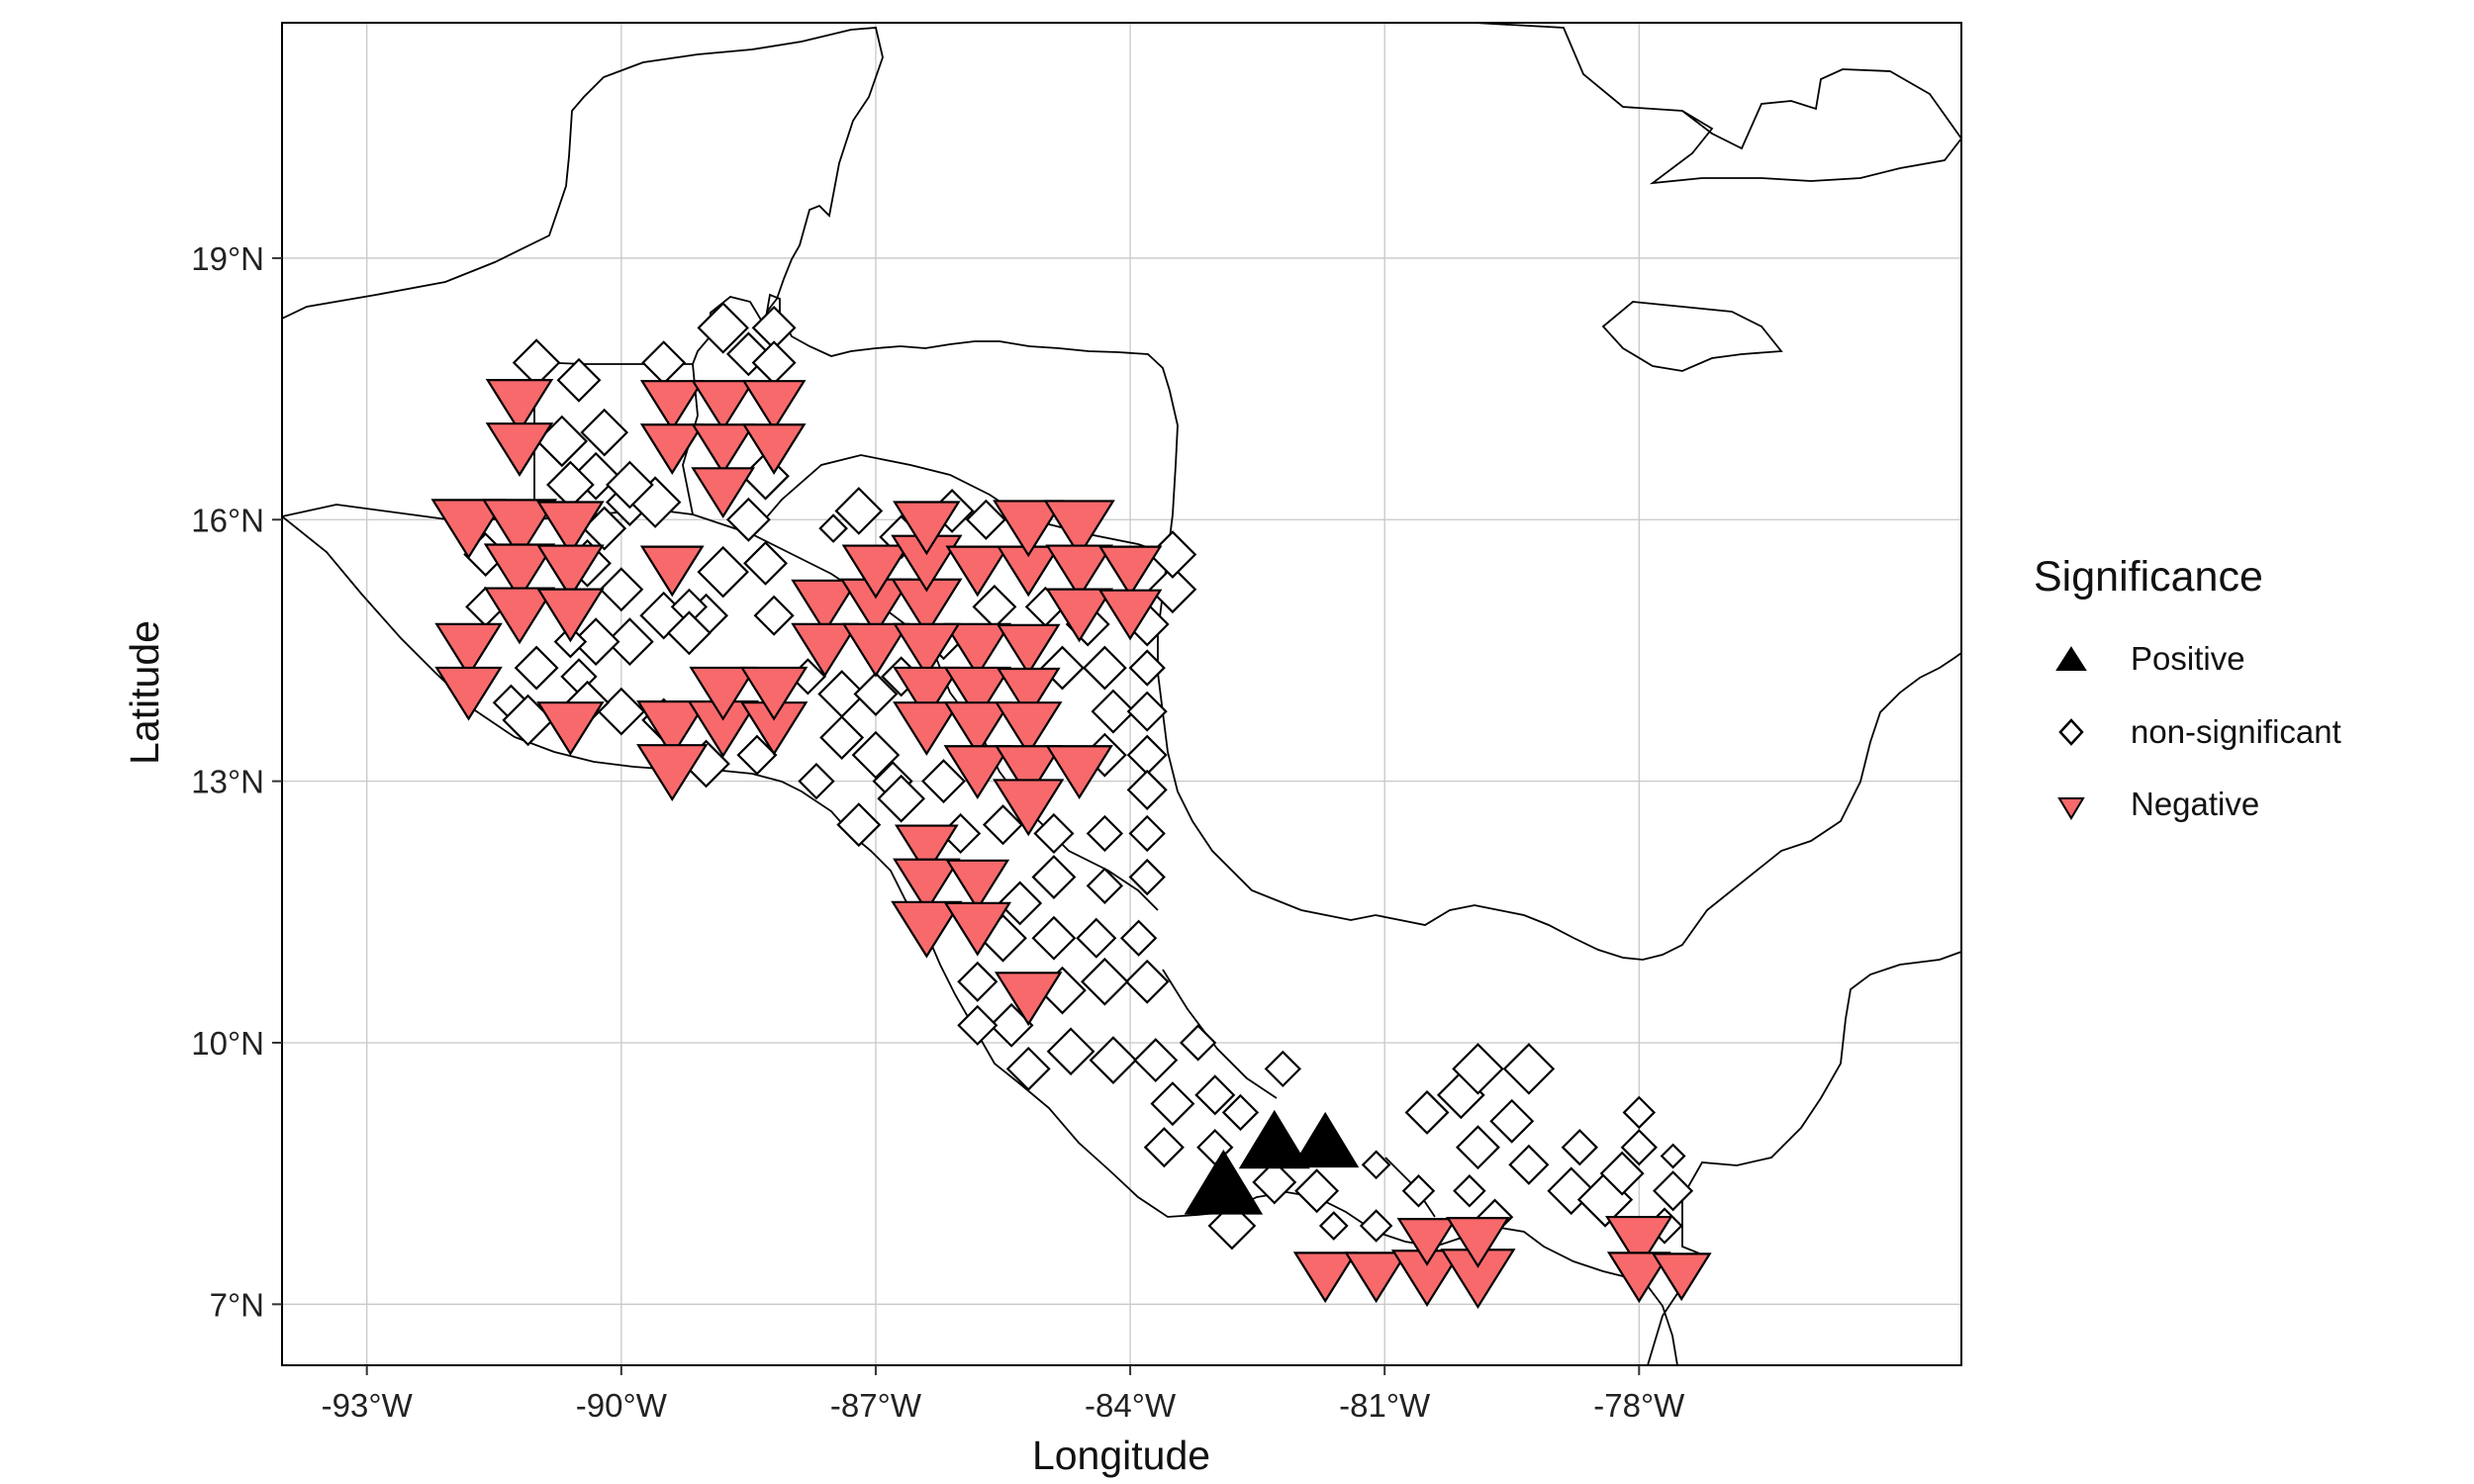 This screenshot has width=2474, height=1484. Describe the element at coordinates (228, 520) in the screenshot. I see `y-tick-label: 16°N` at that location.